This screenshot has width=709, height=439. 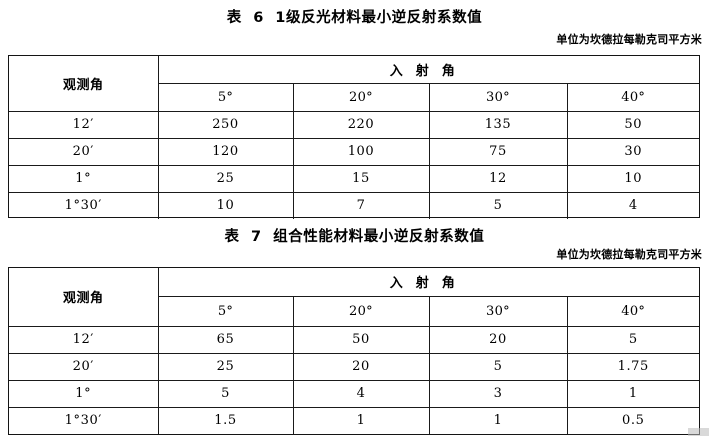 What do you see at coordinates (225, 420) in the screenshot?
I see `table7-cell-3-0: 1.5` at bounding box center [225, 420].